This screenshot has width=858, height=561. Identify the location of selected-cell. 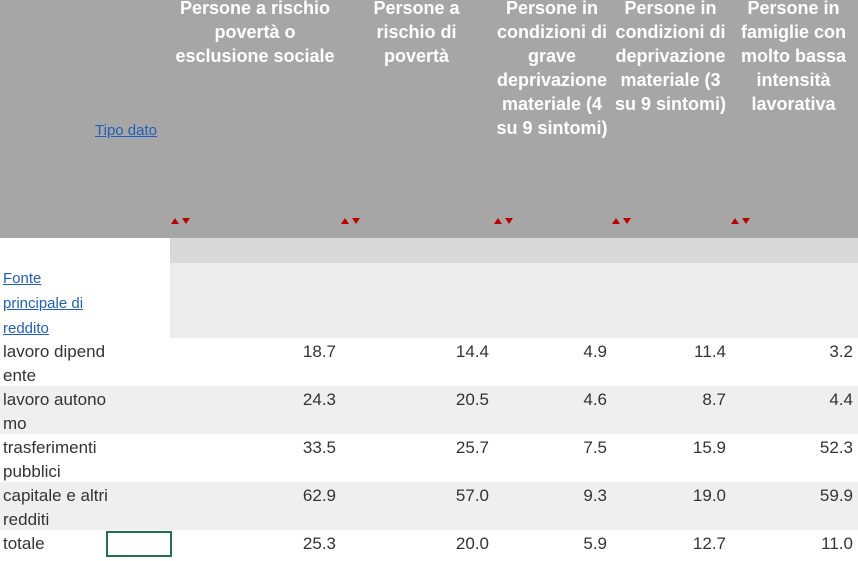
(139, 544).